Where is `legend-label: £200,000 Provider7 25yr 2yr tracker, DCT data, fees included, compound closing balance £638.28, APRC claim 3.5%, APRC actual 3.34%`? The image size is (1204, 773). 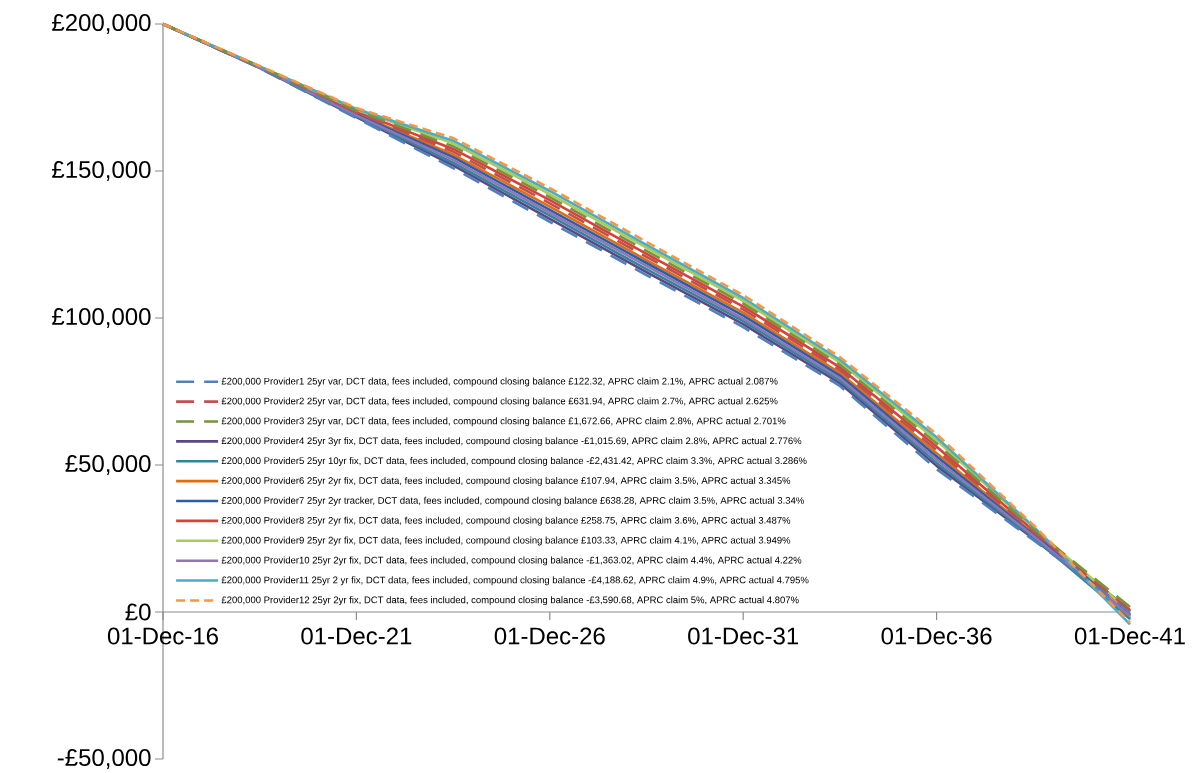
legend-label: £200,000 Provider7 25yr 2yr tracker, DCT data, fees included, compound closing balance £638.28, APRC claim 3.5%, APRC actual 3.34% is located at coordinates (512, 501).